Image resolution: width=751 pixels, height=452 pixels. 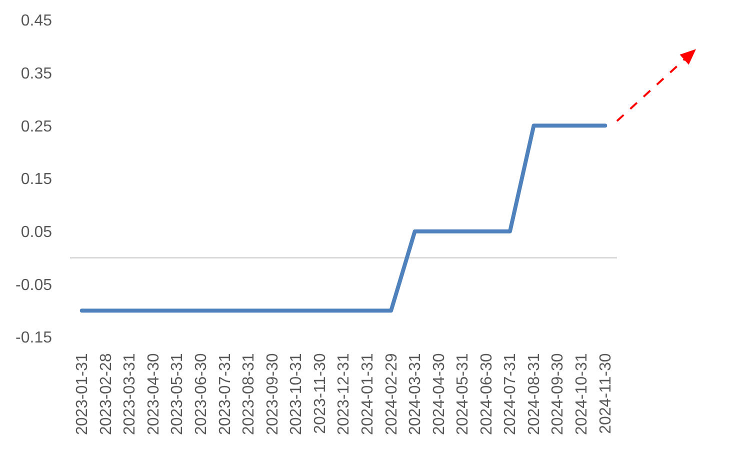 What do you see at coordinates (511, 394) in the screenshot?
I see `x-tick-label: 2024-07-31` at bounding box center [511, 394].